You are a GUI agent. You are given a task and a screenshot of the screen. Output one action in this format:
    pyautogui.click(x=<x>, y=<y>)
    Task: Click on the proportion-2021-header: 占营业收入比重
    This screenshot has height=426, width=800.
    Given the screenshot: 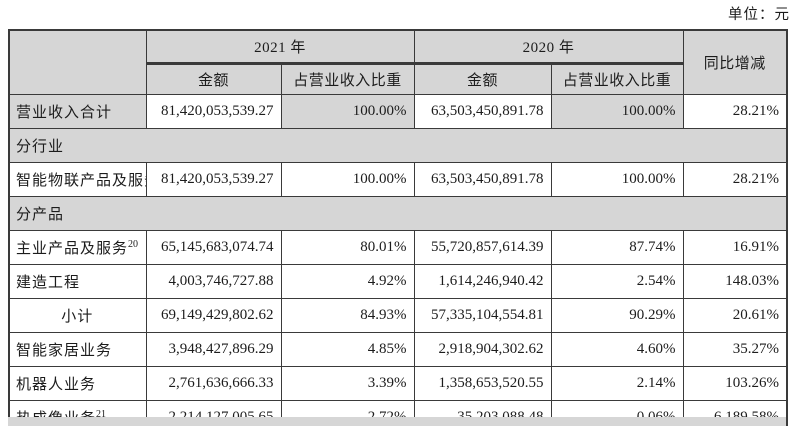 What is the action you would take?
    pyautogui.click(x=347, y=79)
    